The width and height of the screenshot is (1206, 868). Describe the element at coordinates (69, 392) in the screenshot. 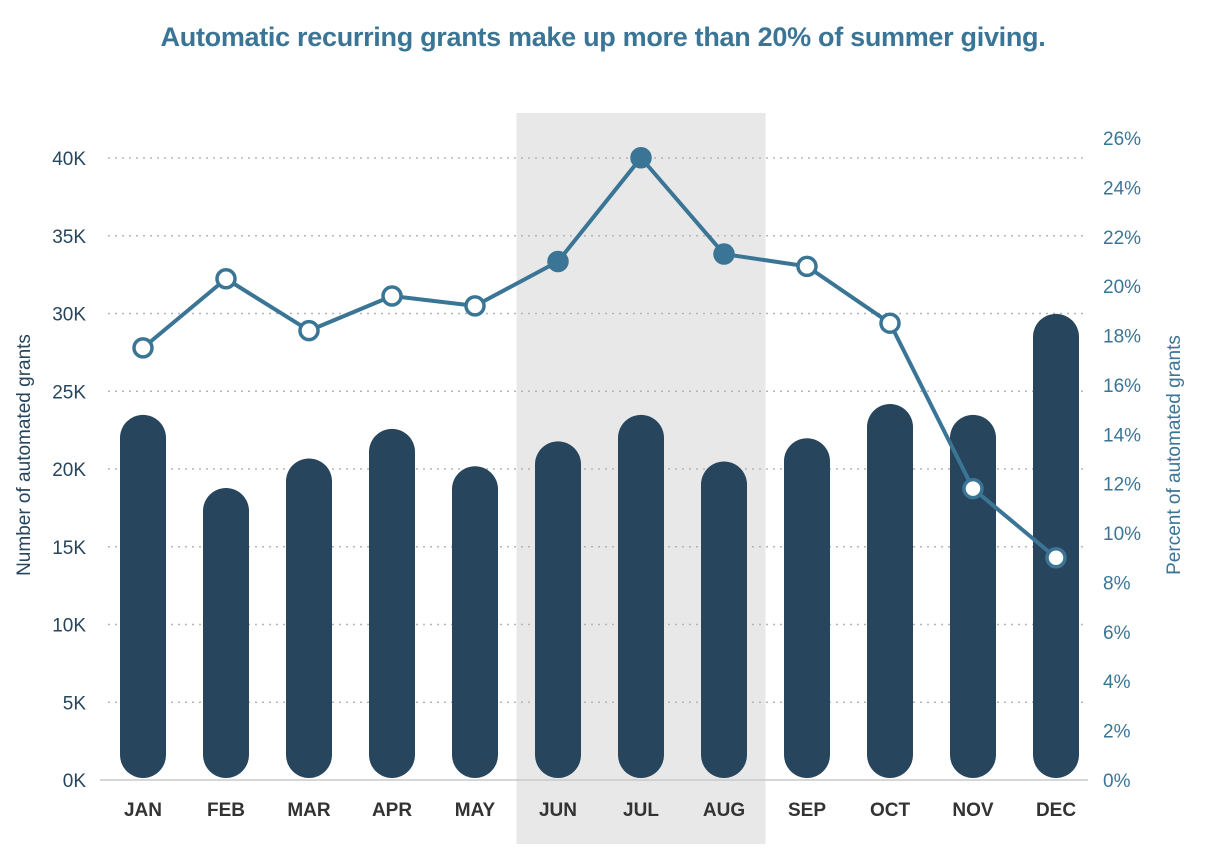

I see `left-tick-label: 25K` at that location.